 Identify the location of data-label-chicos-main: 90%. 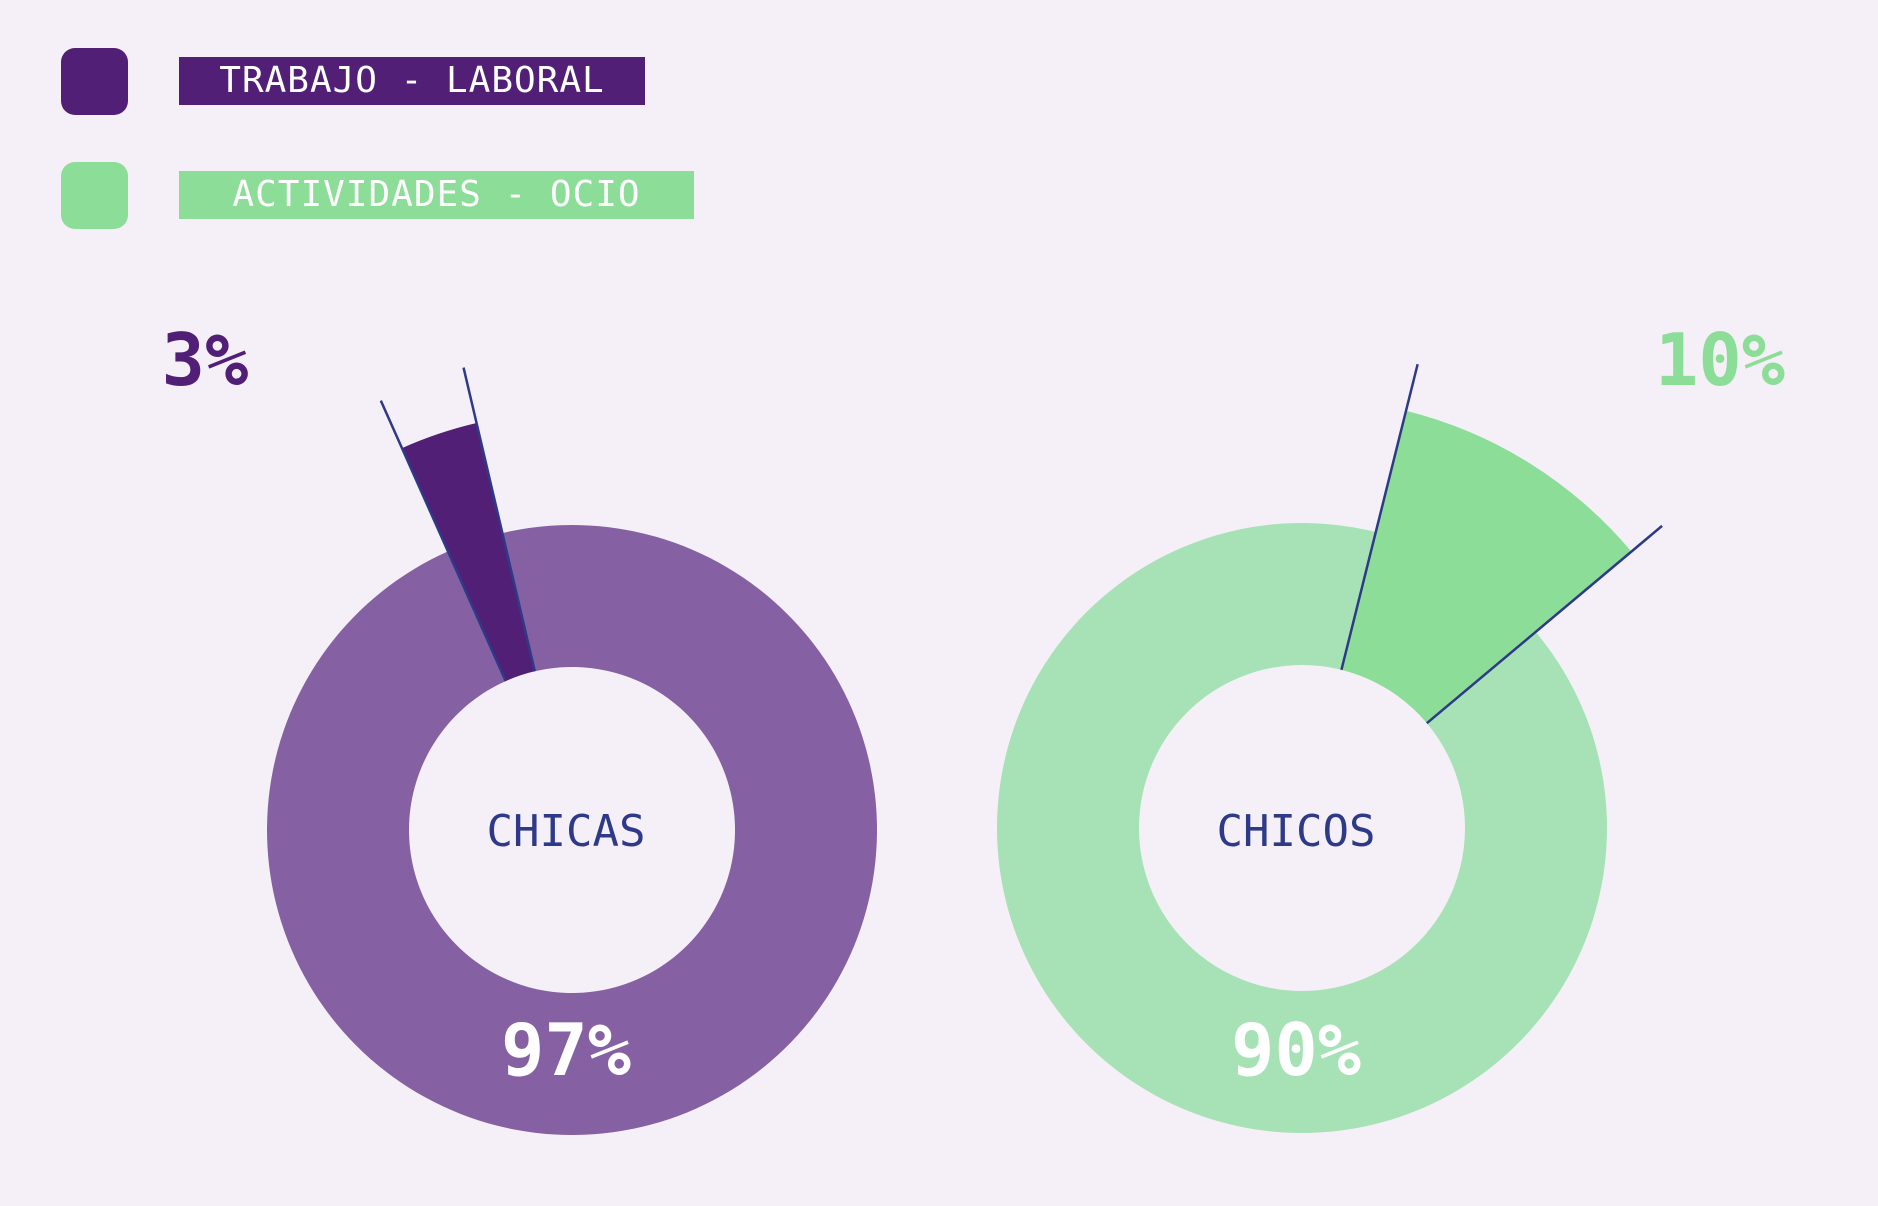
(1296, 1050).